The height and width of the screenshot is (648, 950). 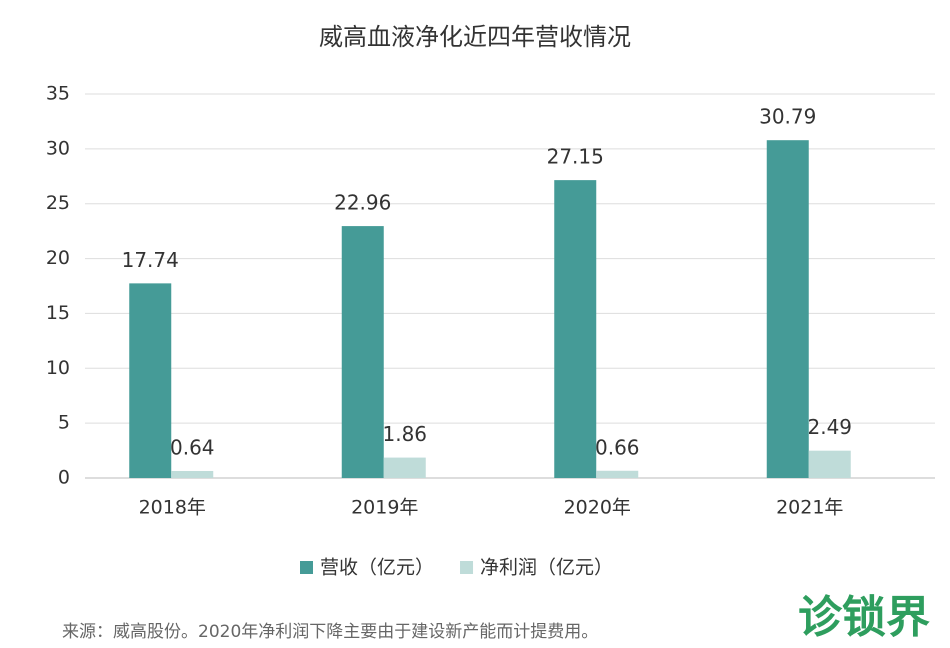 What do you see at coordinates (58, 94) in the screenshot?
I see `y-tick-label: 35` at bounding box center [58, 94].